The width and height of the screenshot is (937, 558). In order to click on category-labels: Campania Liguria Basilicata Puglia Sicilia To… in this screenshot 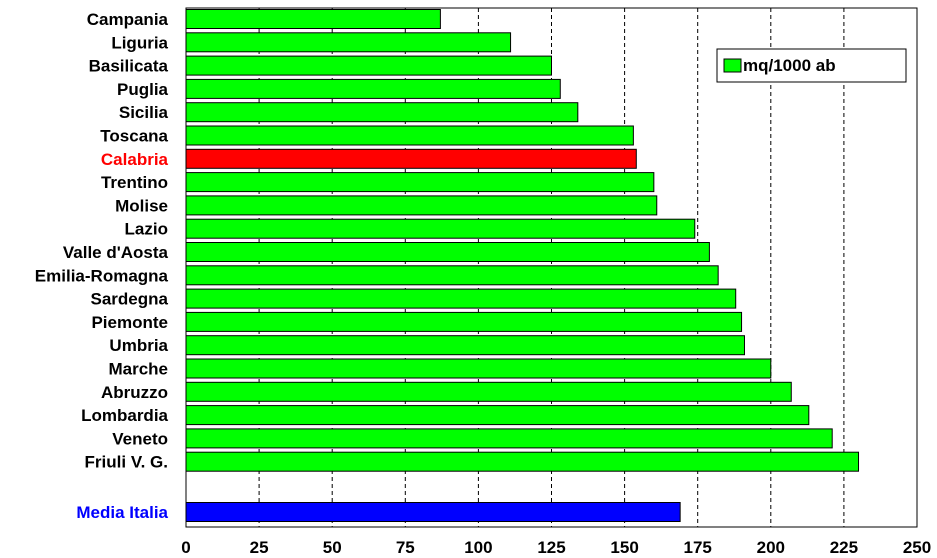, I will do `click(102, 266)`.